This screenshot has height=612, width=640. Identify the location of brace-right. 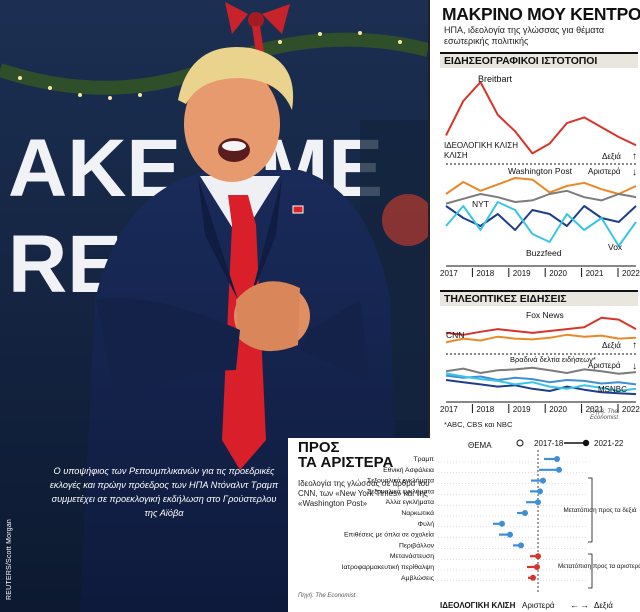
(590, 510).